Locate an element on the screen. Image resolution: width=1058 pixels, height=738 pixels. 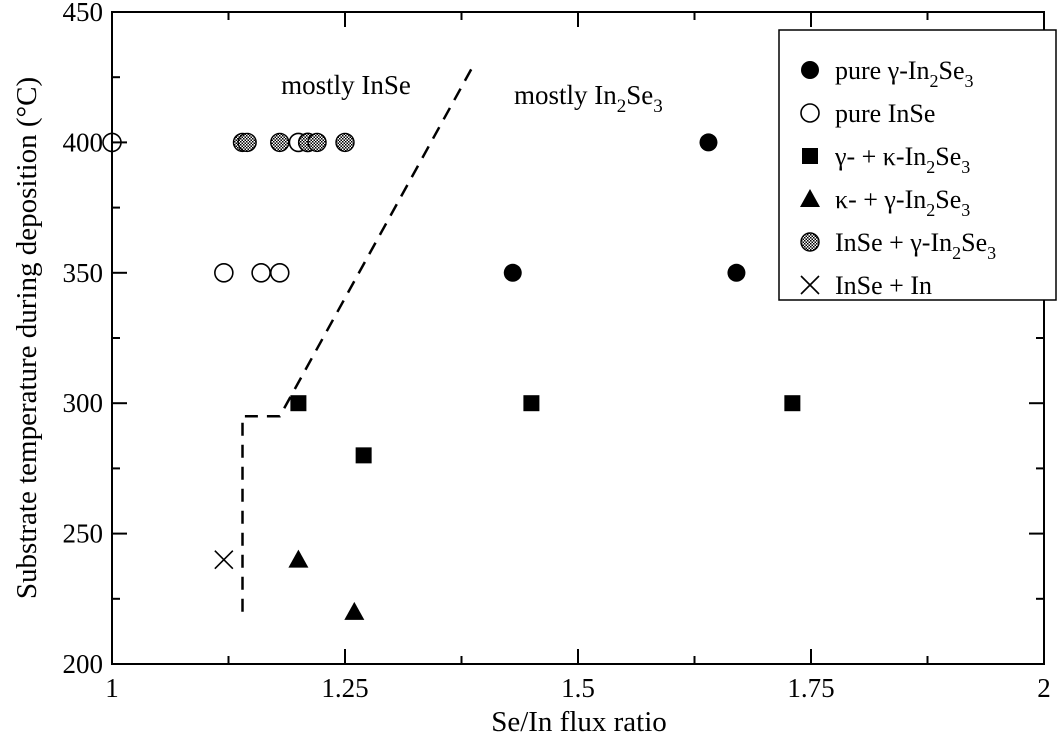
annotation-mostly-in2se3: mostly In2Se3 is located at coordinates (588, 98).